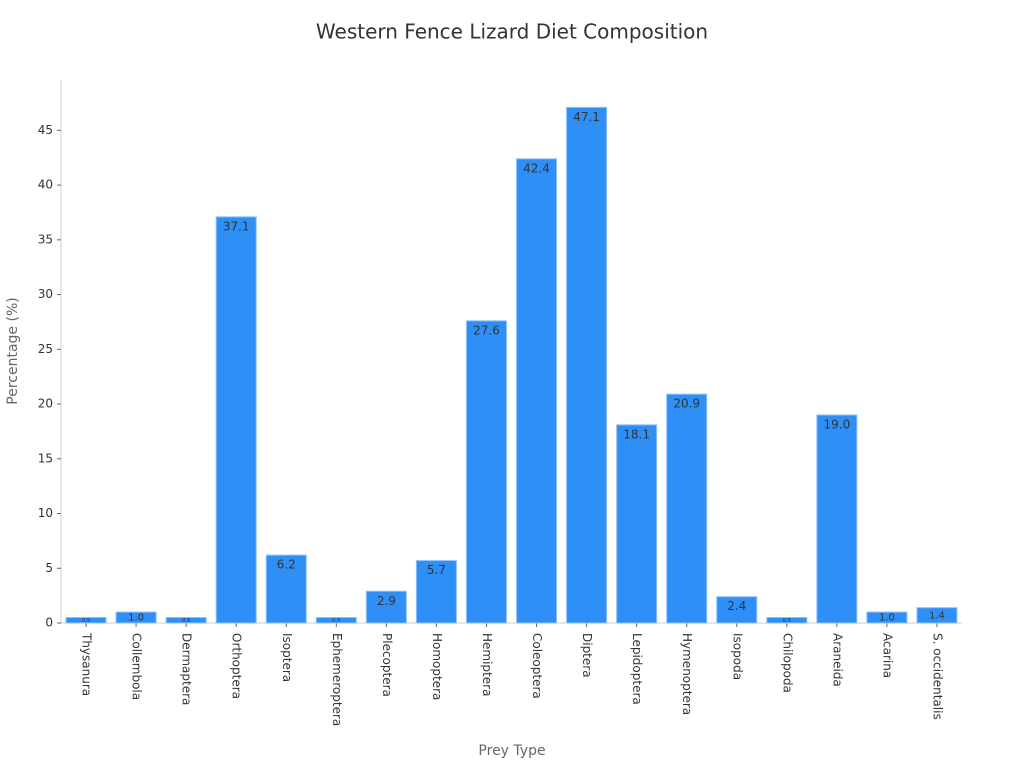  What do you see at coordinates (87, 664) in the screenshot?
I see `x-tick-label: Thysanura` at bounding box center [87, 664].